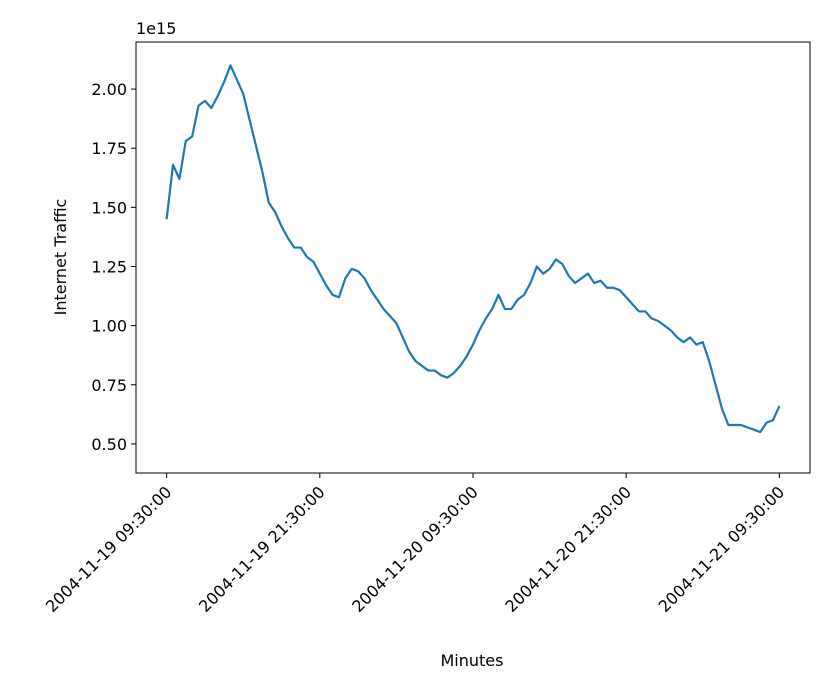  Describe the element at coordinates (109, 444) in the screenshot. I see `y-tick-label: 0.50` at that location.